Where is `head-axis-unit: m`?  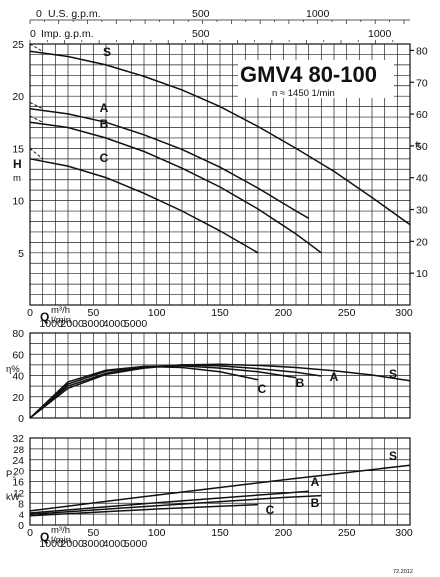
head-axis-unit: m is located at coordinates (17, 178).